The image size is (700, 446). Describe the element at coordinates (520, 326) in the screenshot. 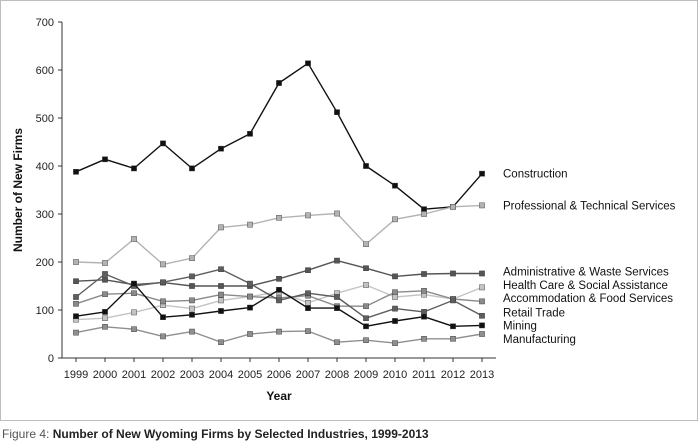

I see `series-label-mining: Mining` at that location.